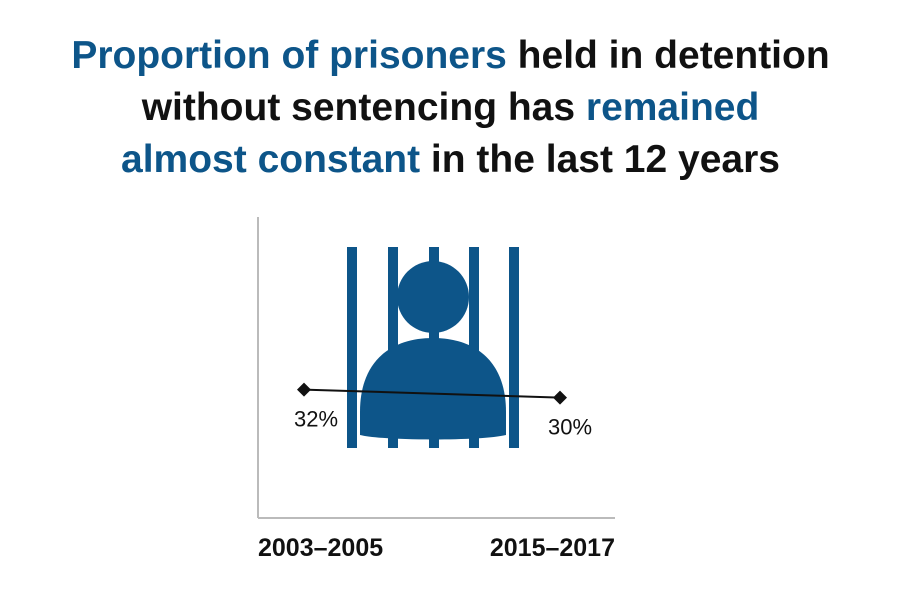  Describe the element at coordinates (672, 107) in the screenshot. I see `title-part: remained` at that location.